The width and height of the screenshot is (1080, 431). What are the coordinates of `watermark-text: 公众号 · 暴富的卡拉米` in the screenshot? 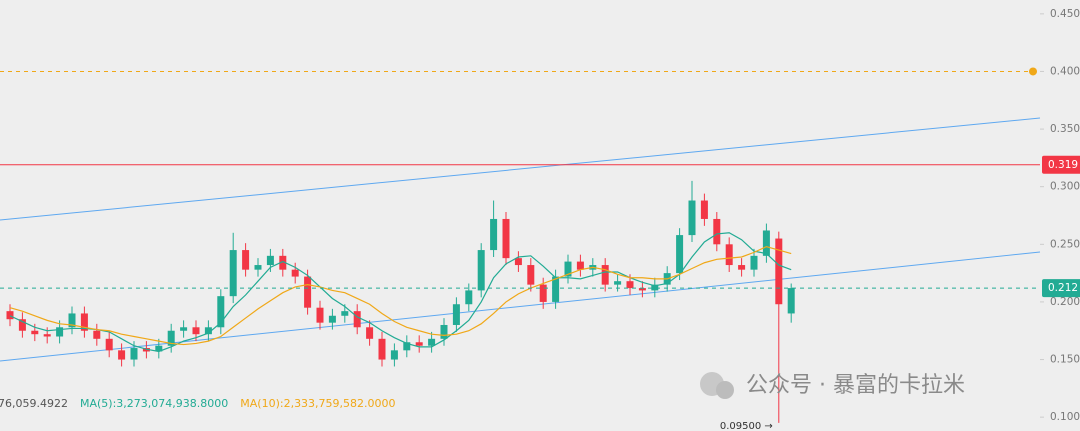 It's located at (855, 385).